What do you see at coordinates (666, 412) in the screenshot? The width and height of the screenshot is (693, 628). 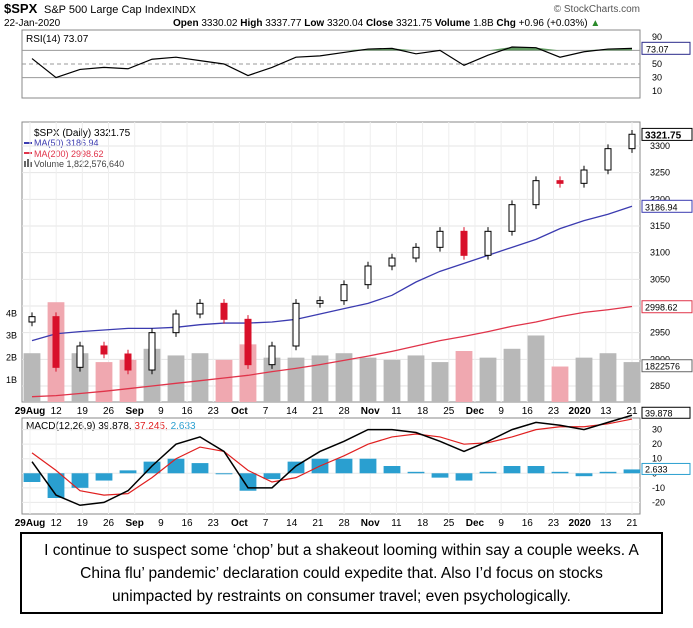 I see `macd-current-tag` at bounding box center [666, 412].